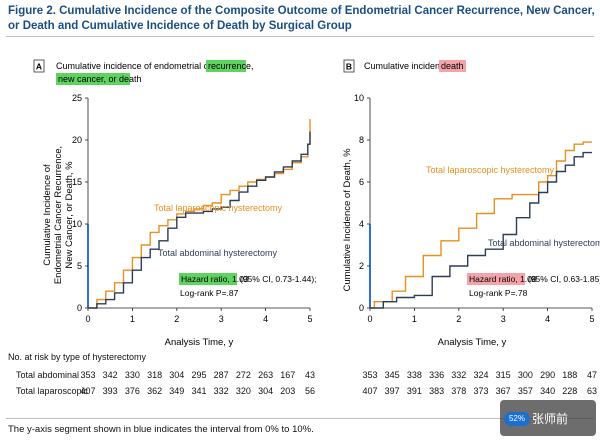 Image resolution: width=600 pixels, height=440 pixels. What do you see at coordinates (77, 140) in the screenshot?
I see `panel-a-y-tick-label: 20` at bounding box center [77, 140].